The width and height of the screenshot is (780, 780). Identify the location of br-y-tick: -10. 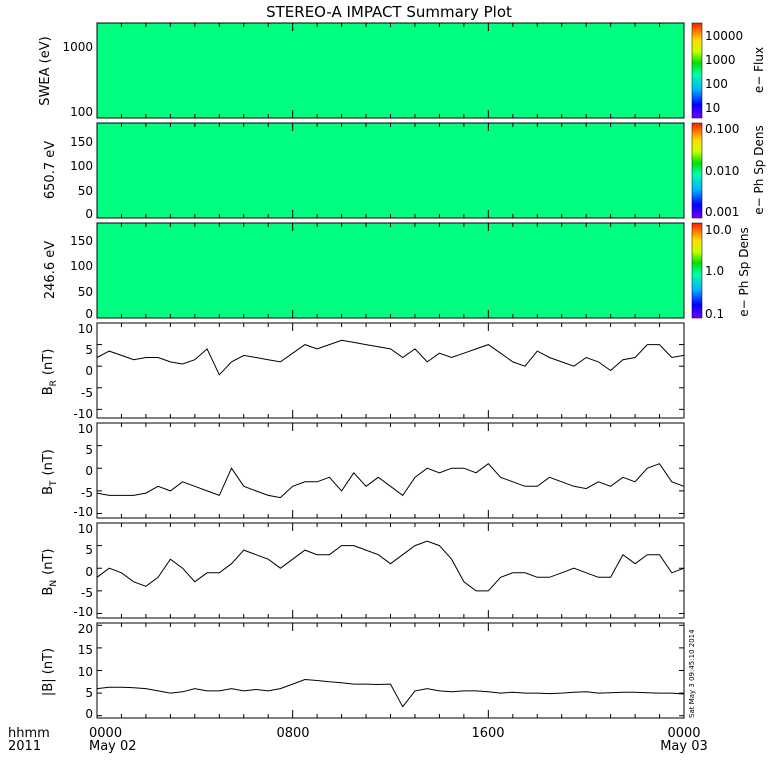
(83, 414).